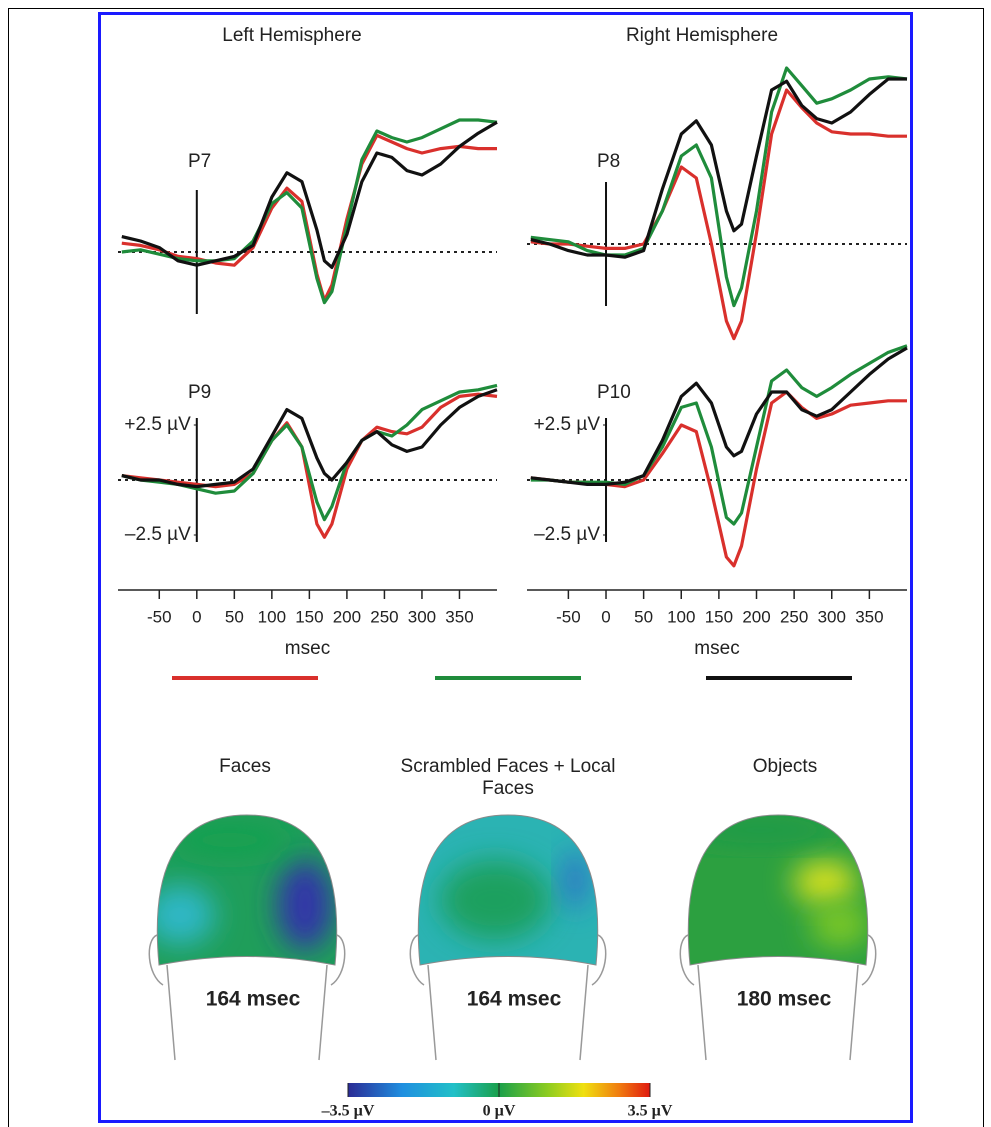 This screenshot has width=991, height=1127. Describe the element at coordinates (784, 999) in the screenshot. I see `topomap-time: 180 msec` at that location.